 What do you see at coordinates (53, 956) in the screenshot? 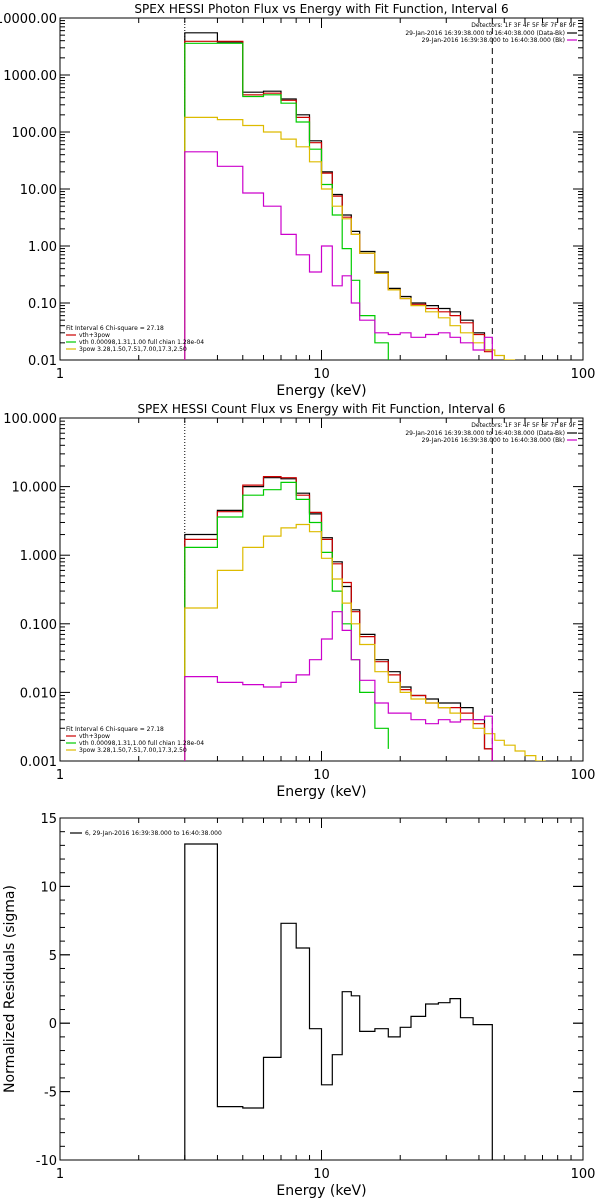
I see `y-tick-label: 5` at bounding box center [53, 956].